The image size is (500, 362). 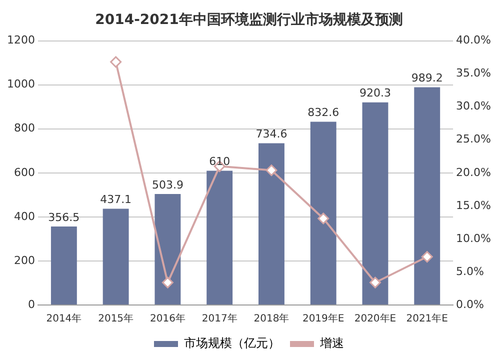 What do you see at coordinates (324, 113) in the screenshot?
I see `data-label: 832.6` at bounding box center [324, 113].